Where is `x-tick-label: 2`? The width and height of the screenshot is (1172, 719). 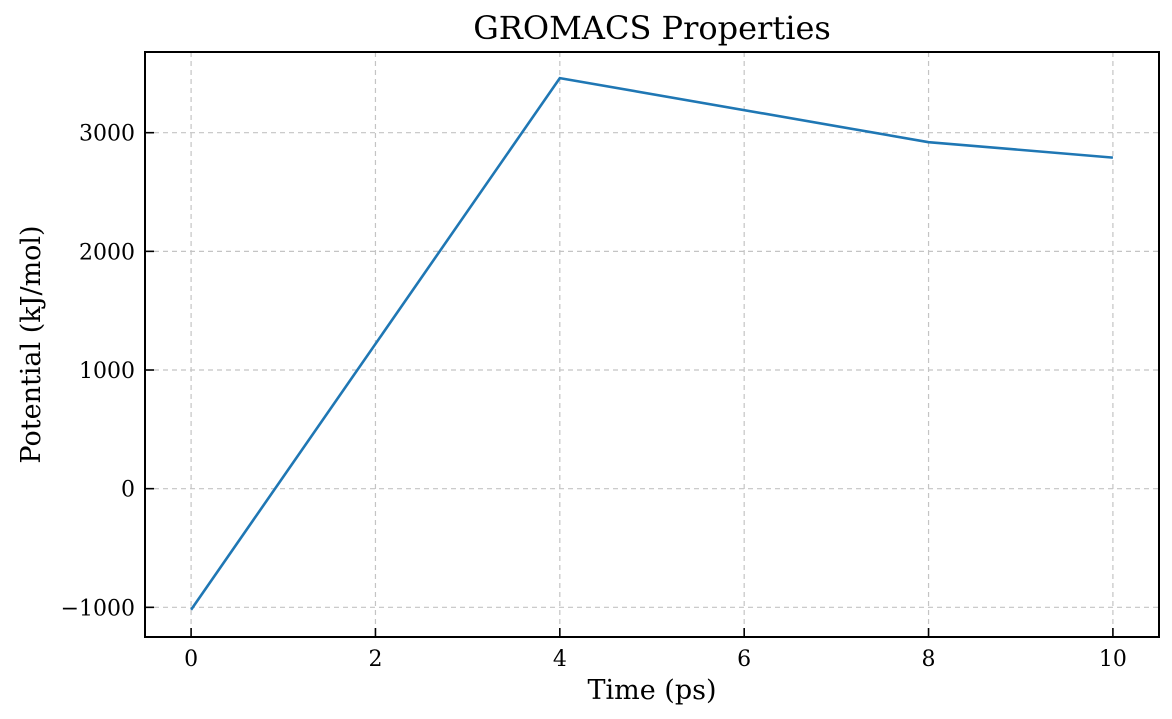 x-tick-label: 2 is located at coordinates (375, 659).